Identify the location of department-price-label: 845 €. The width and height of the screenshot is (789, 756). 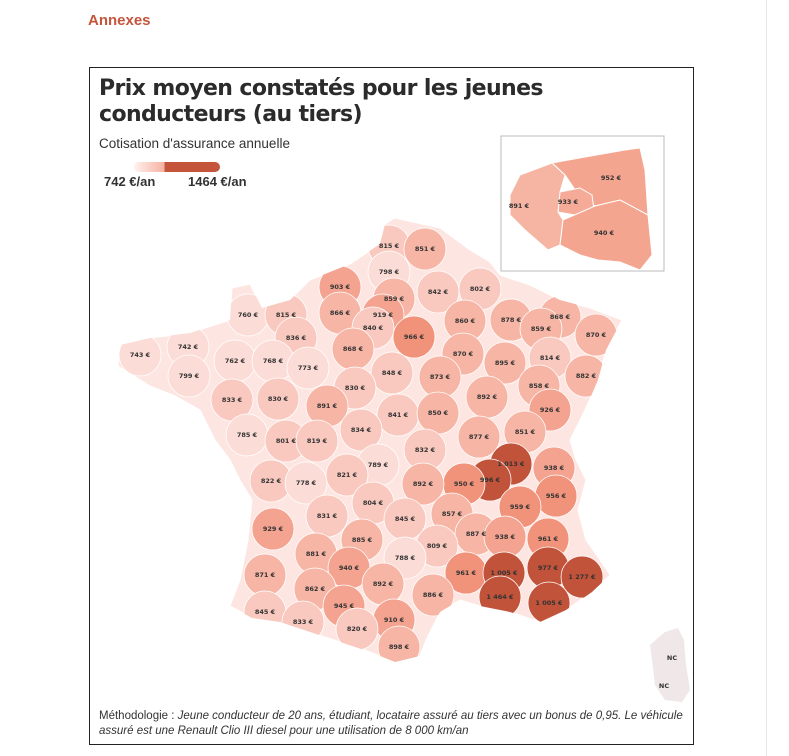
(265, 612).